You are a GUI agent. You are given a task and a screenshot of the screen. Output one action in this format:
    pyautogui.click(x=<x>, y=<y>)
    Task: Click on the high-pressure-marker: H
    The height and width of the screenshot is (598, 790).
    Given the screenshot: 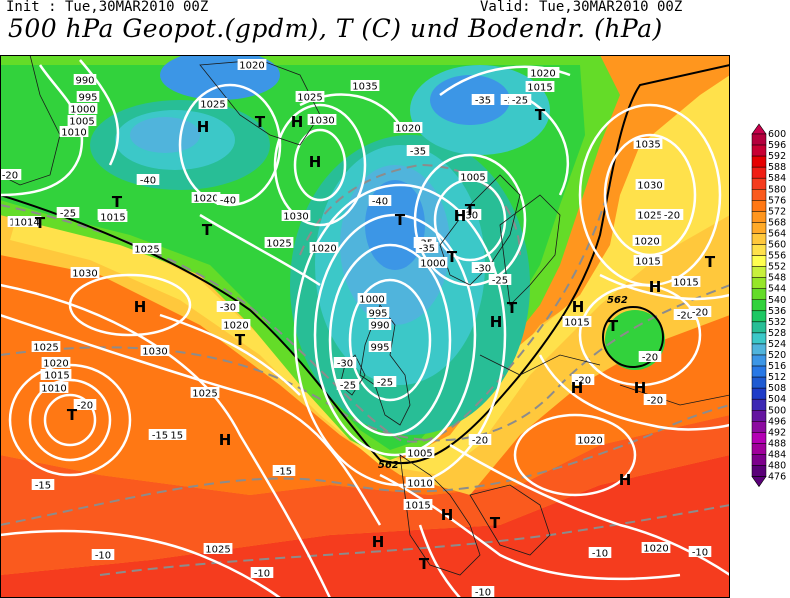 What is the action you would take?
    pyautogui.click(x=297, y=122)
    